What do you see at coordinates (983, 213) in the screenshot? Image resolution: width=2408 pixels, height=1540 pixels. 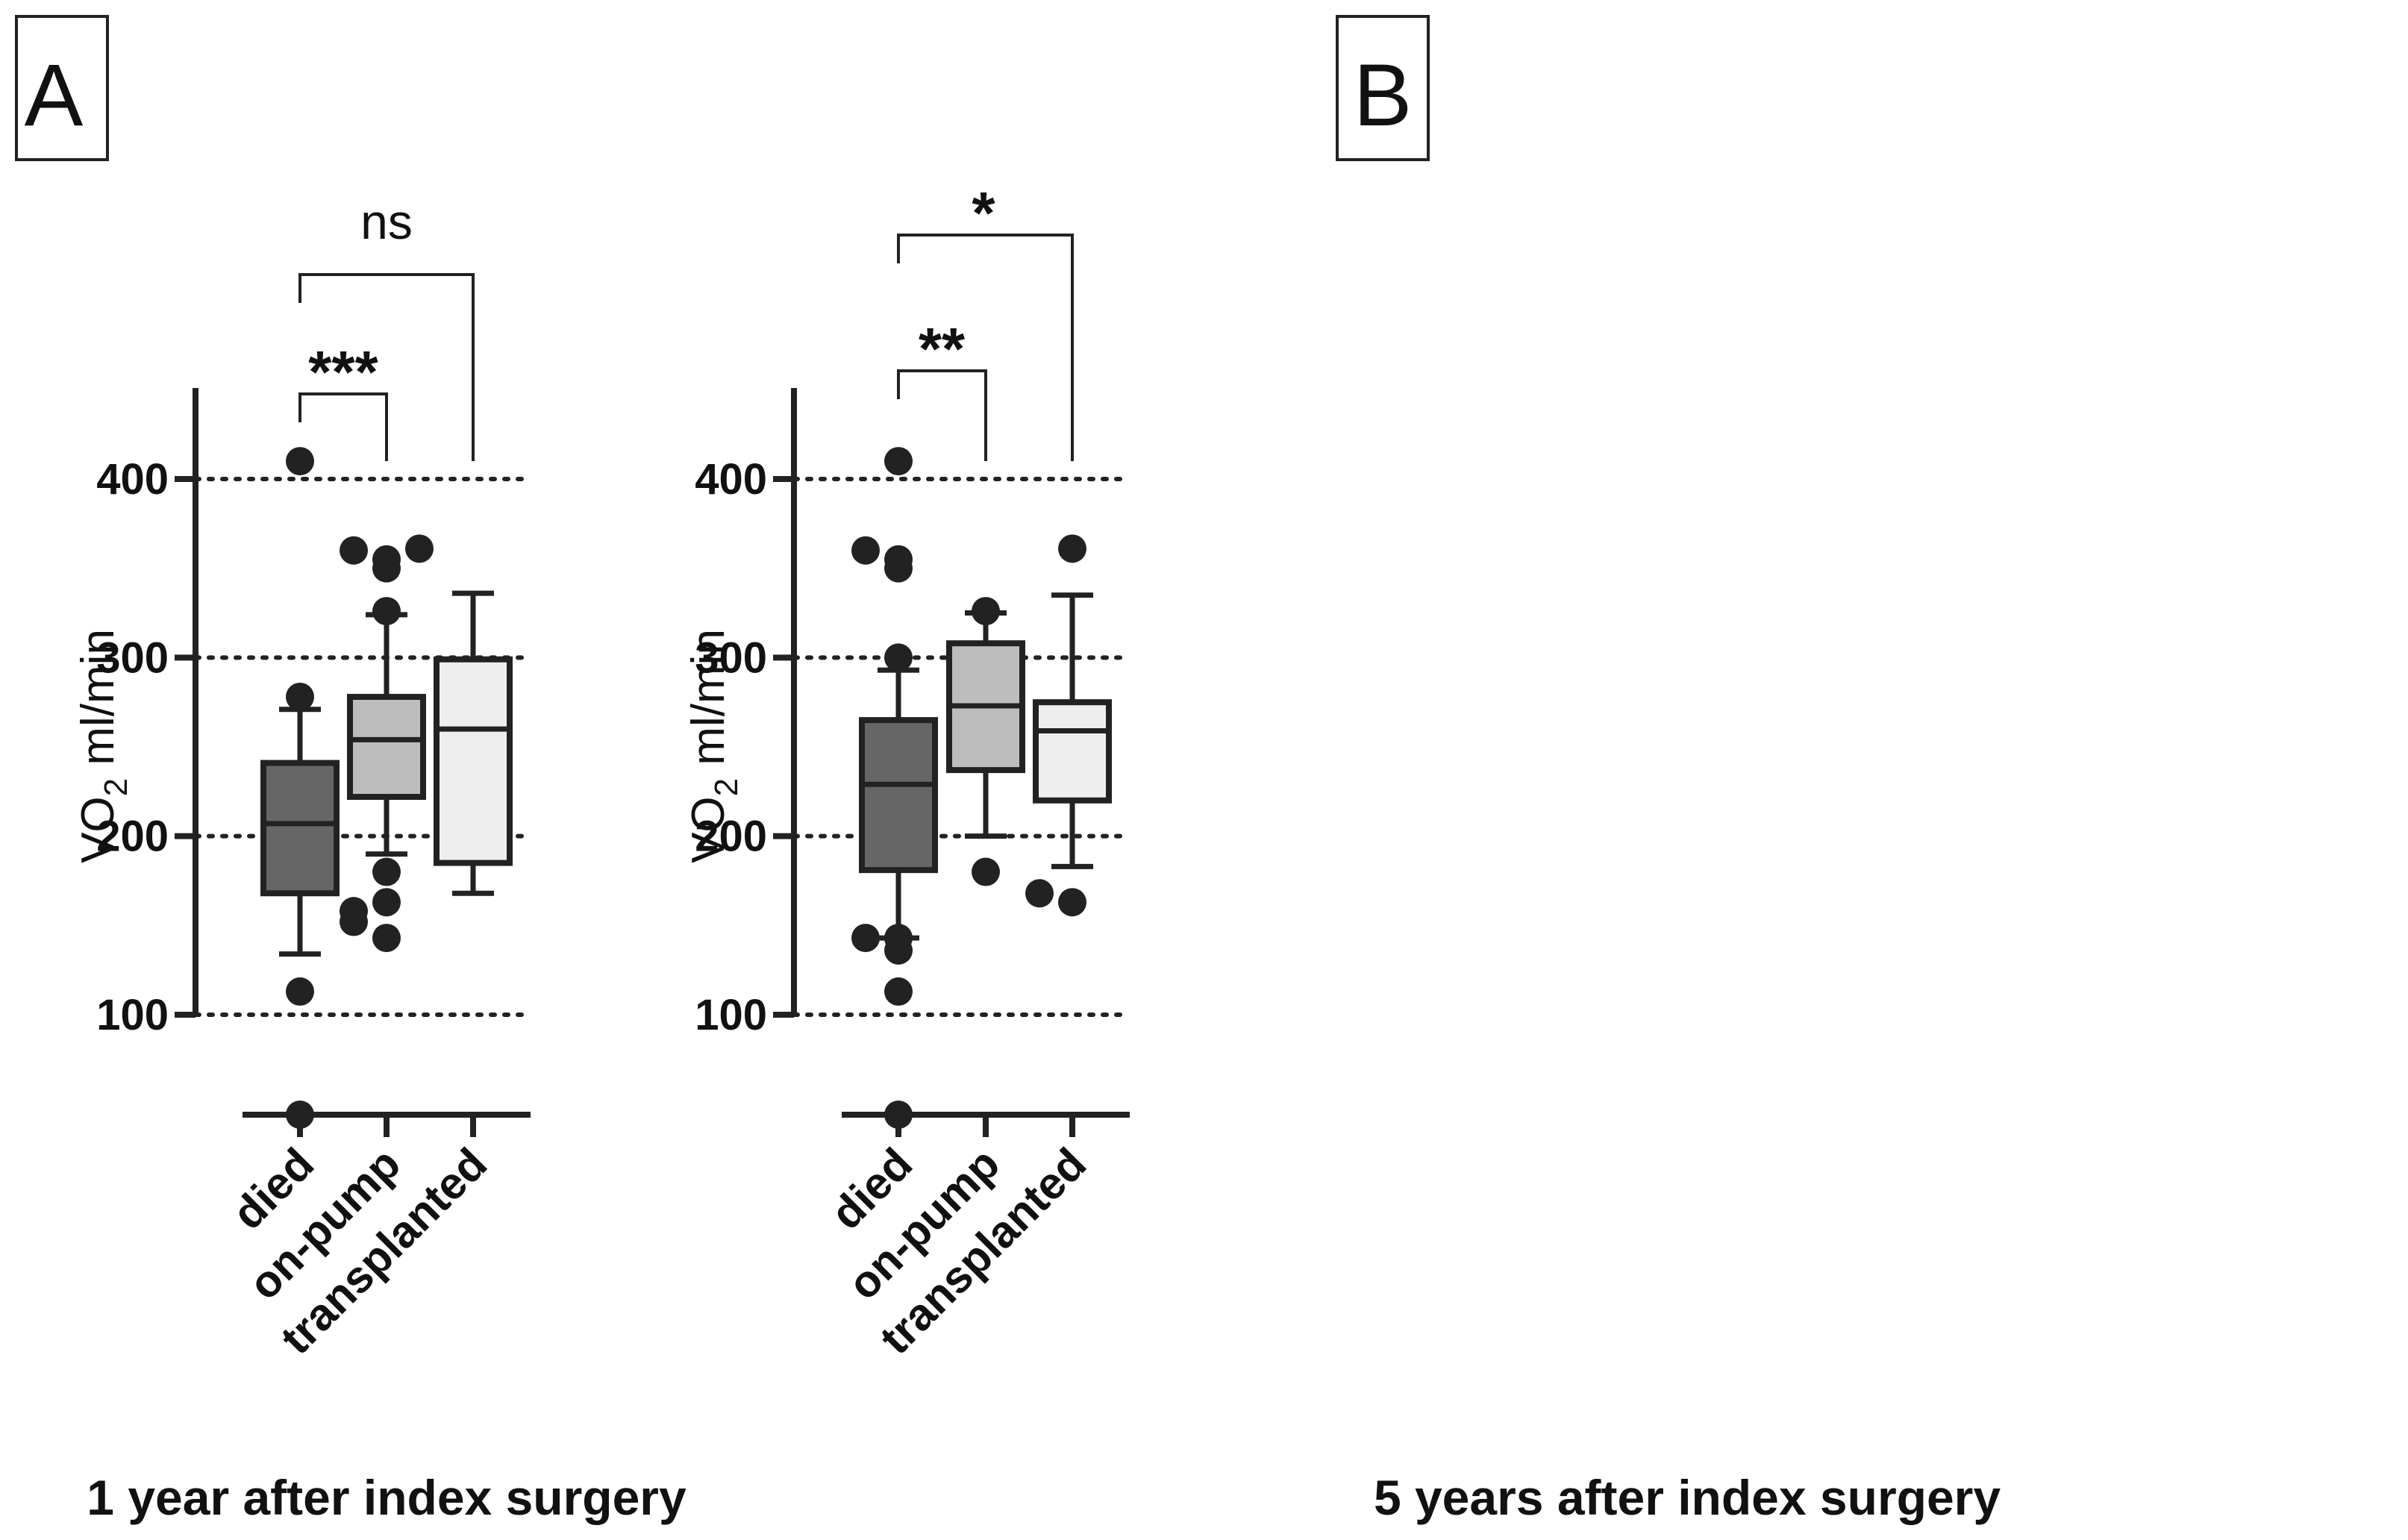 I see `significance-label: *` at bounding box center [983, 213].